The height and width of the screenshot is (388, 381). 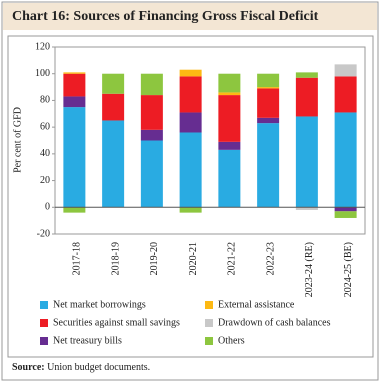 What do you see at coordinates (17, 140) in the screenshot?
I see `y-axis-label: Per cent of GFD` at bounding box center [17, 140].